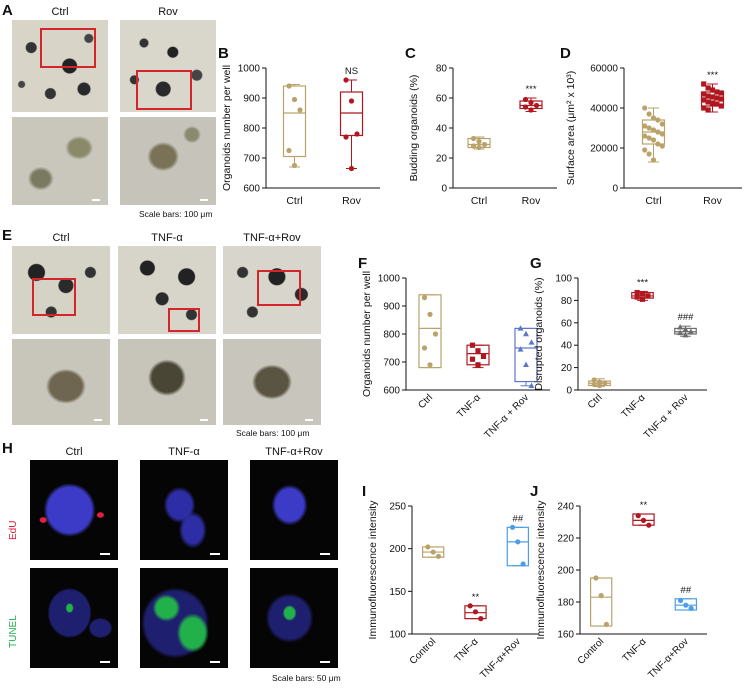 The height and width of the screenshot is (691, 753). What do you see at coordinates (565, 507) in the screenshot?
I see `y-tick-label: 240` at bounding box center [565, 507].